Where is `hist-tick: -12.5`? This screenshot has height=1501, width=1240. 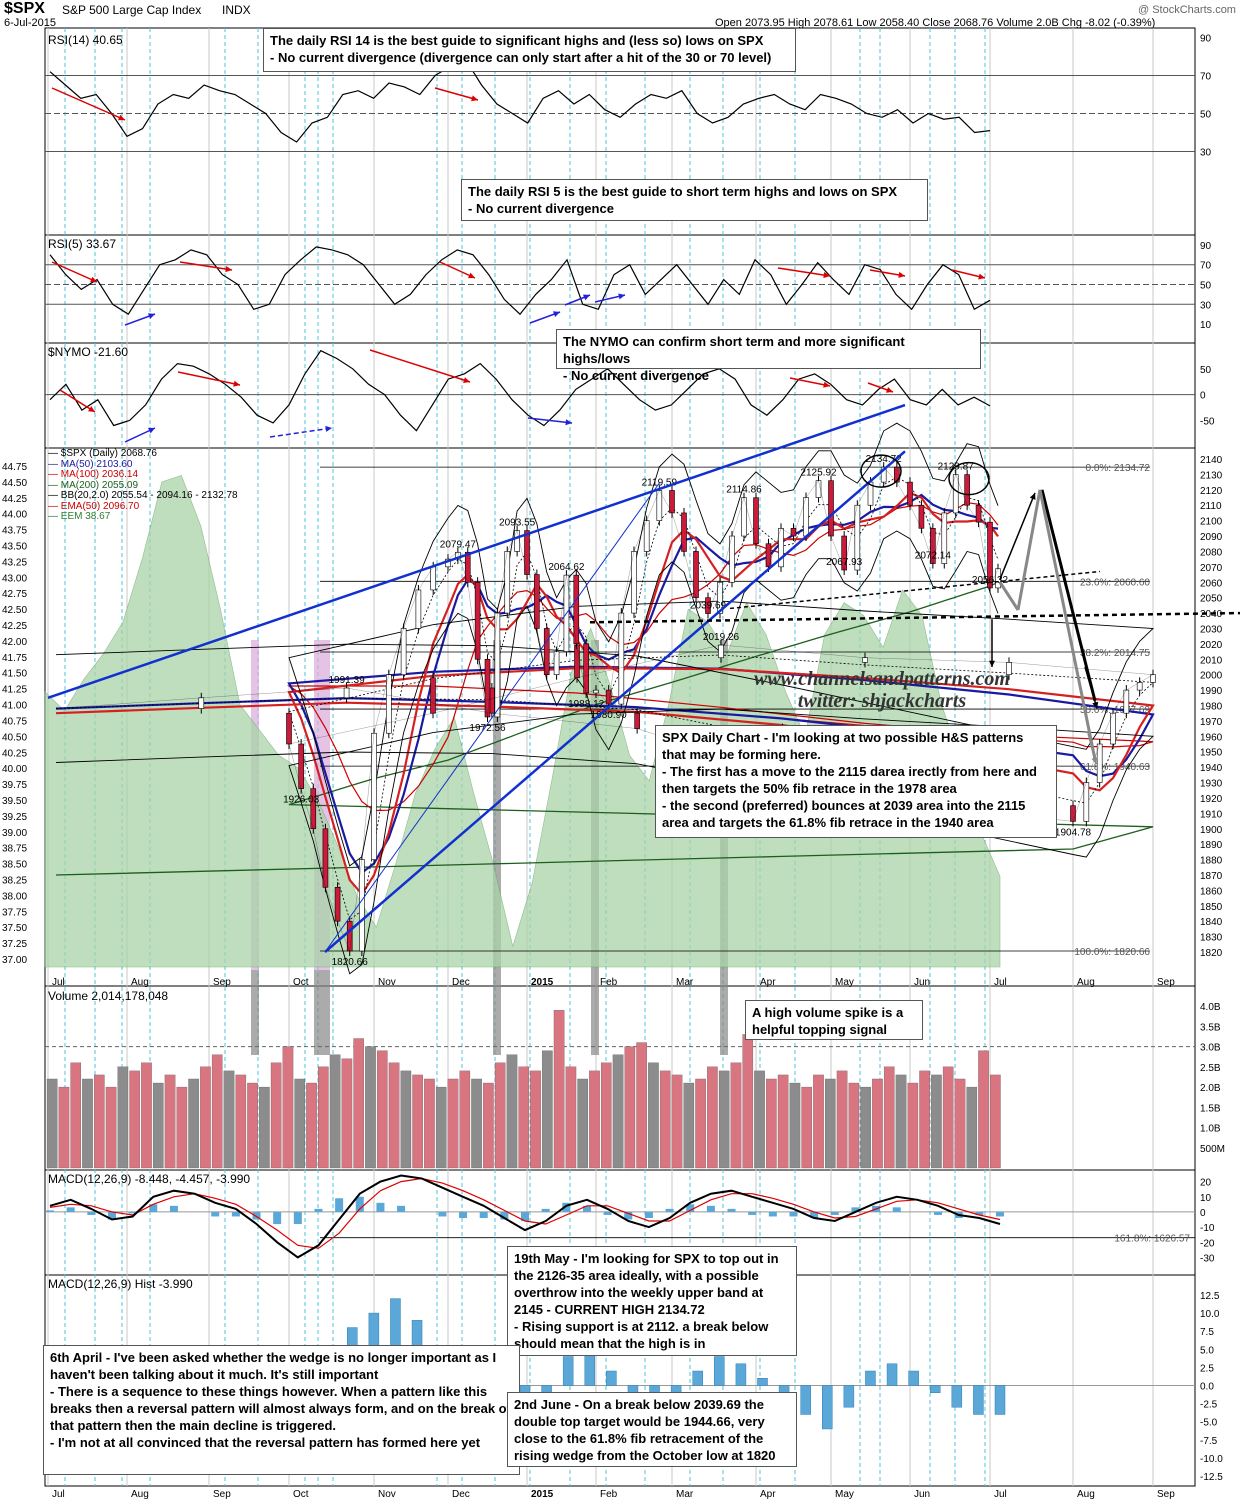 hist-tick: -12.5 is located at coordinates (1211, 1477).